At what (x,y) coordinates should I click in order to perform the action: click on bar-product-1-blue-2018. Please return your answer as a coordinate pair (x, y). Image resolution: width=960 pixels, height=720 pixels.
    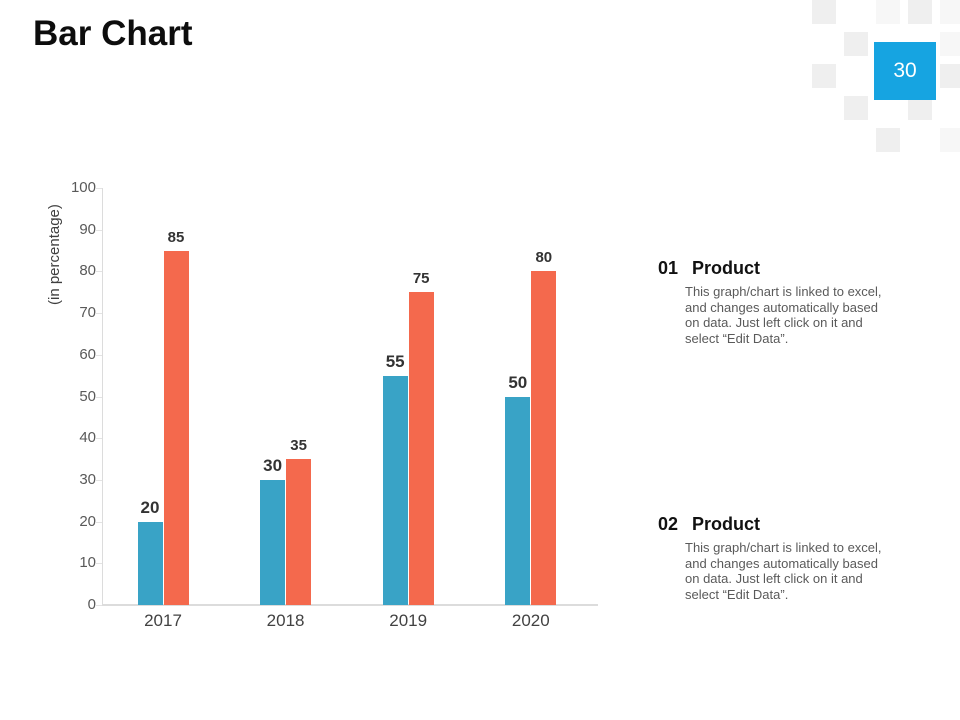
    Looking at the image, I should click on (273, 542).